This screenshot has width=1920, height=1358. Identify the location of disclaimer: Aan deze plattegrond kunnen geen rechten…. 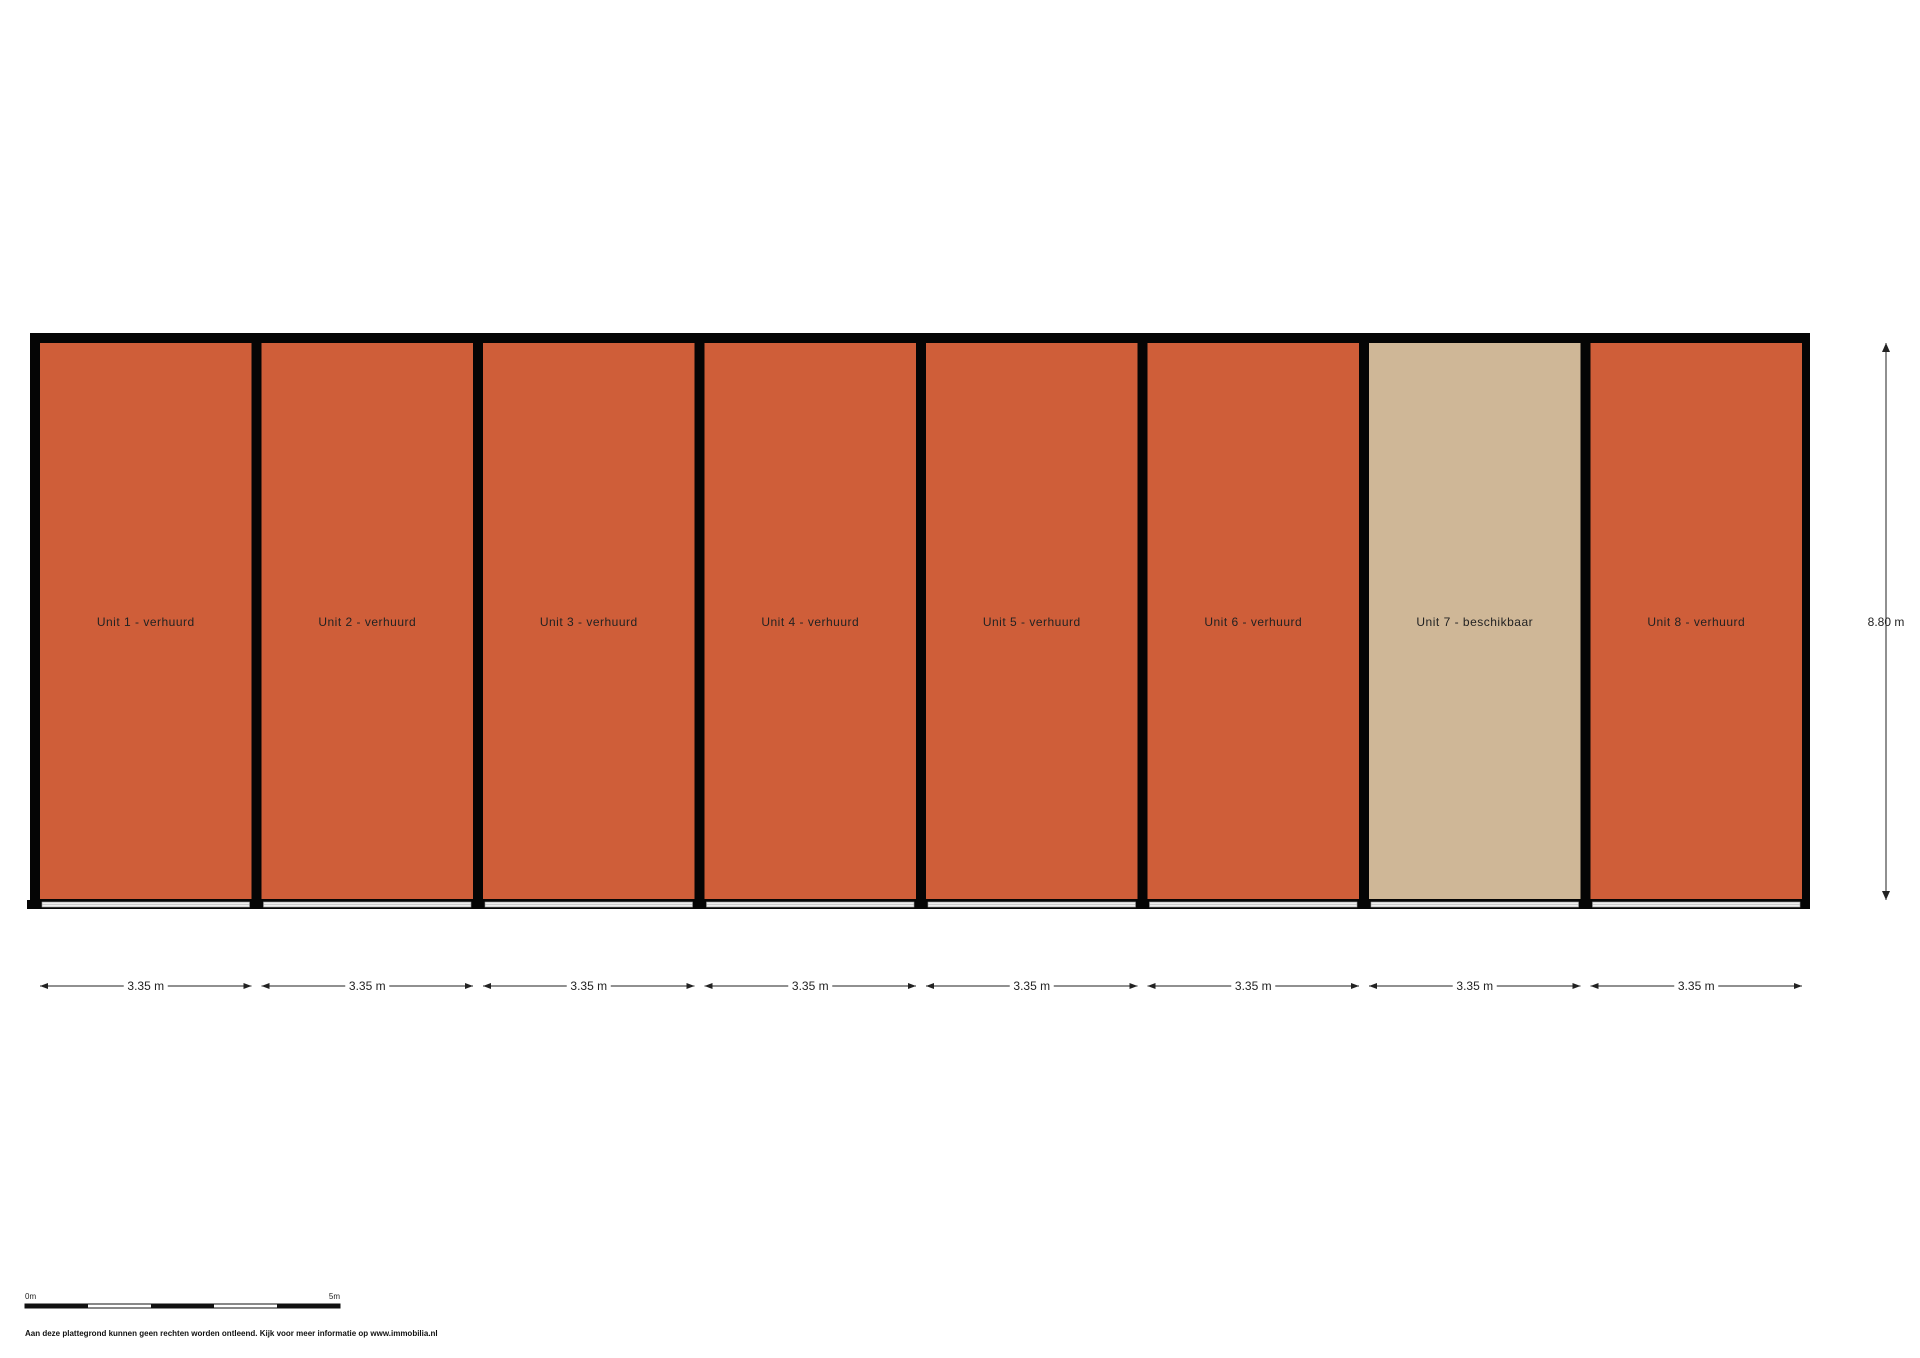
(231, 1333).